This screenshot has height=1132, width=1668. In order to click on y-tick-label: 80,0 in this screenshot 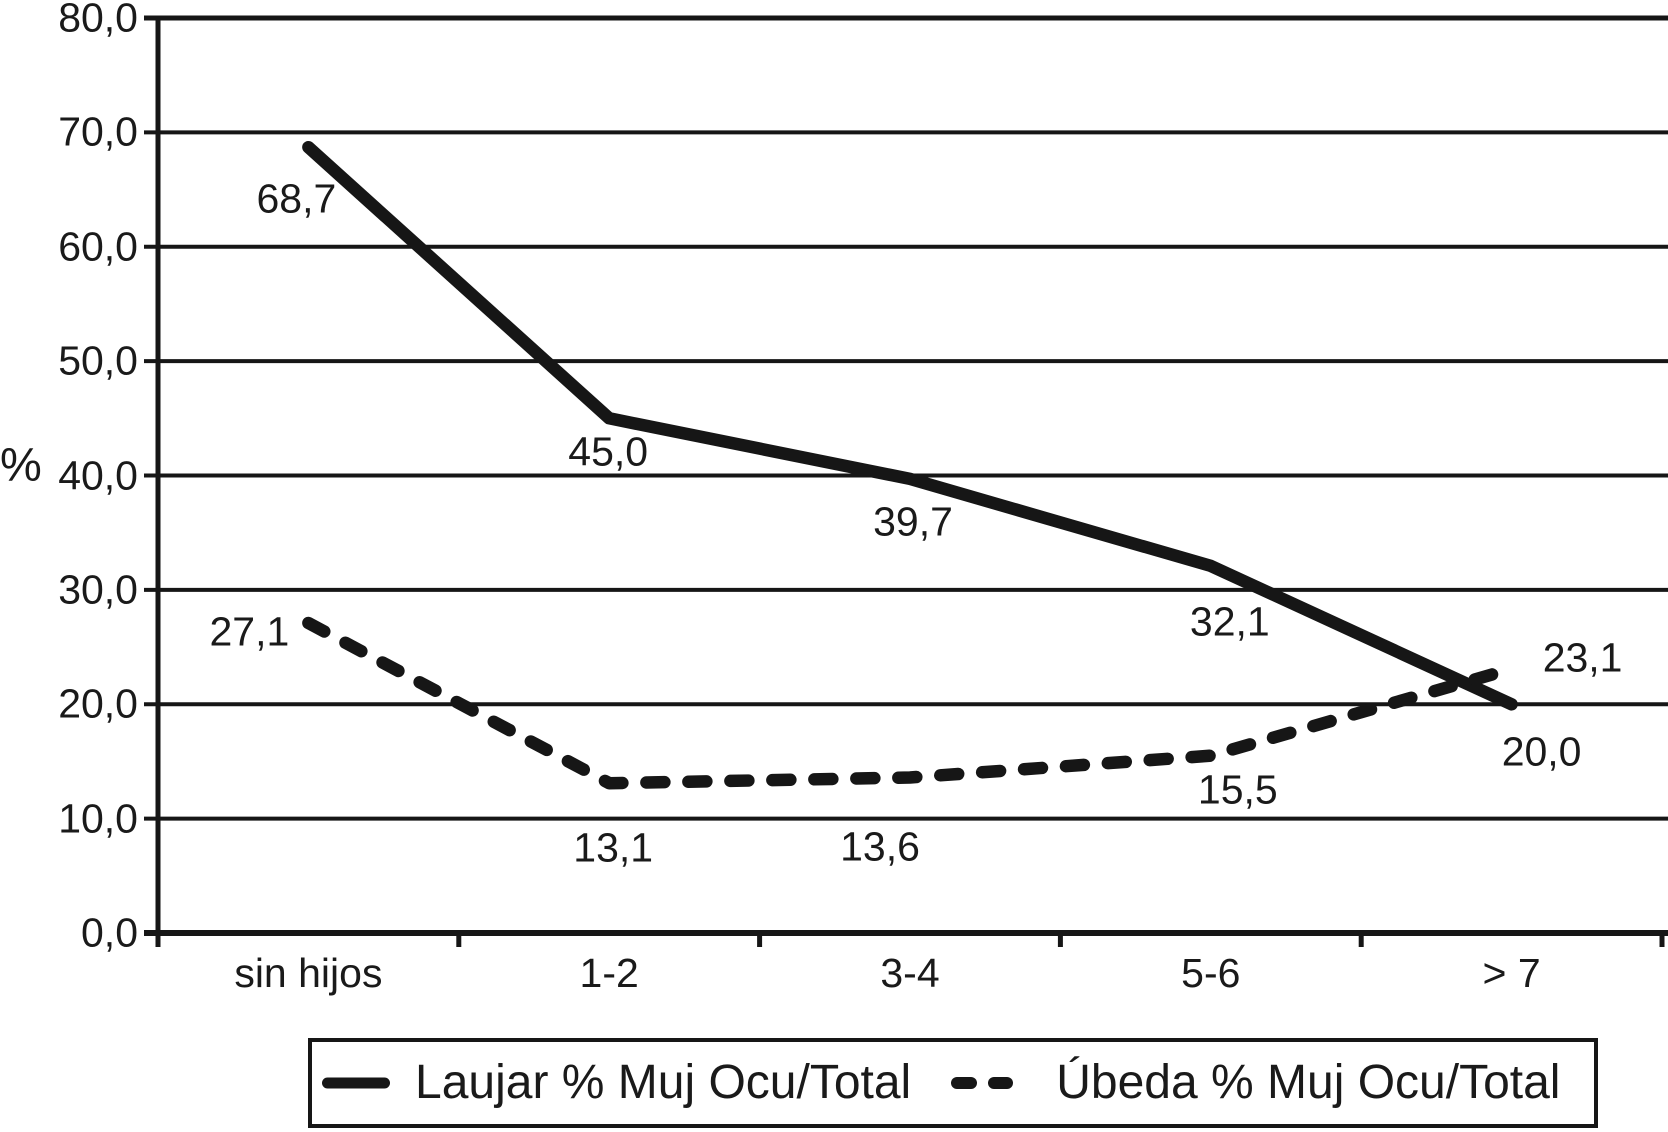, I will do `click(98, 20)`.